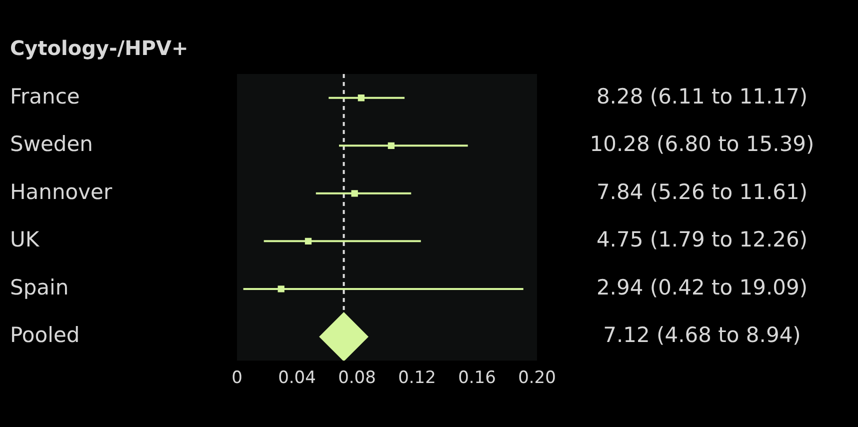 This screenshot has height=427, width=858. I want to click on text: 7.84 (5.26 to 11.61), so click(702, 192).